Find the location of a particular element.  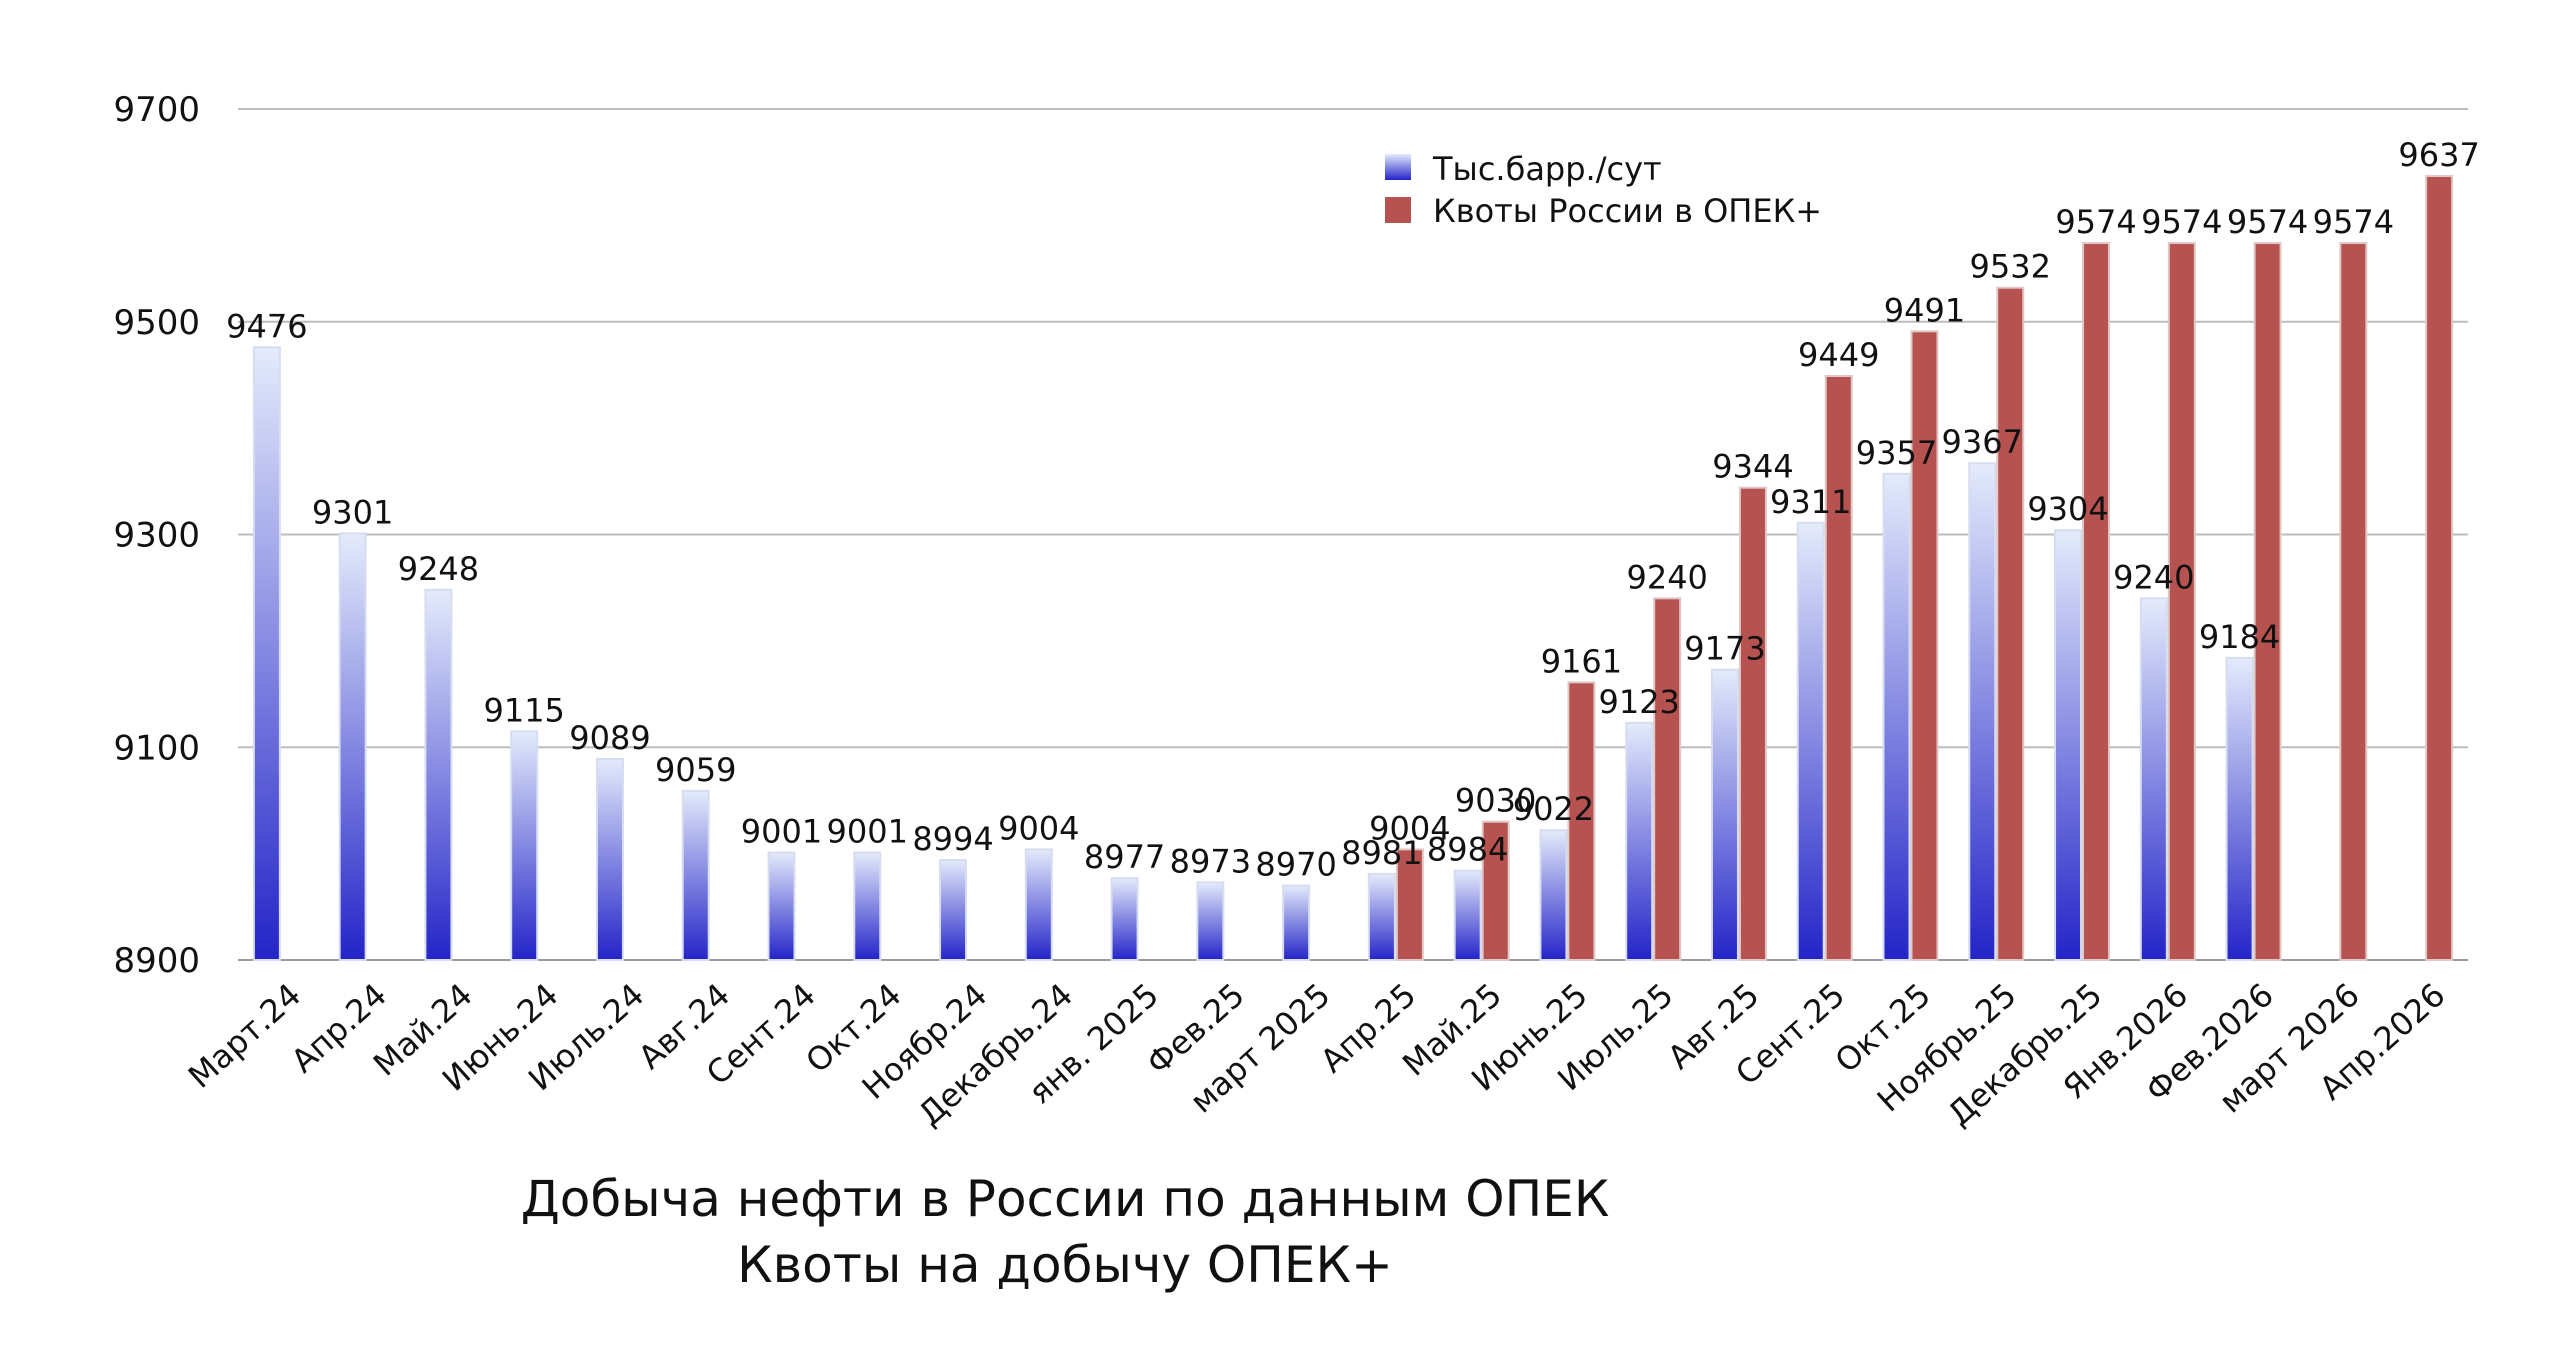

data-label-quota: 9344 is located at coordinates (1752, 467).